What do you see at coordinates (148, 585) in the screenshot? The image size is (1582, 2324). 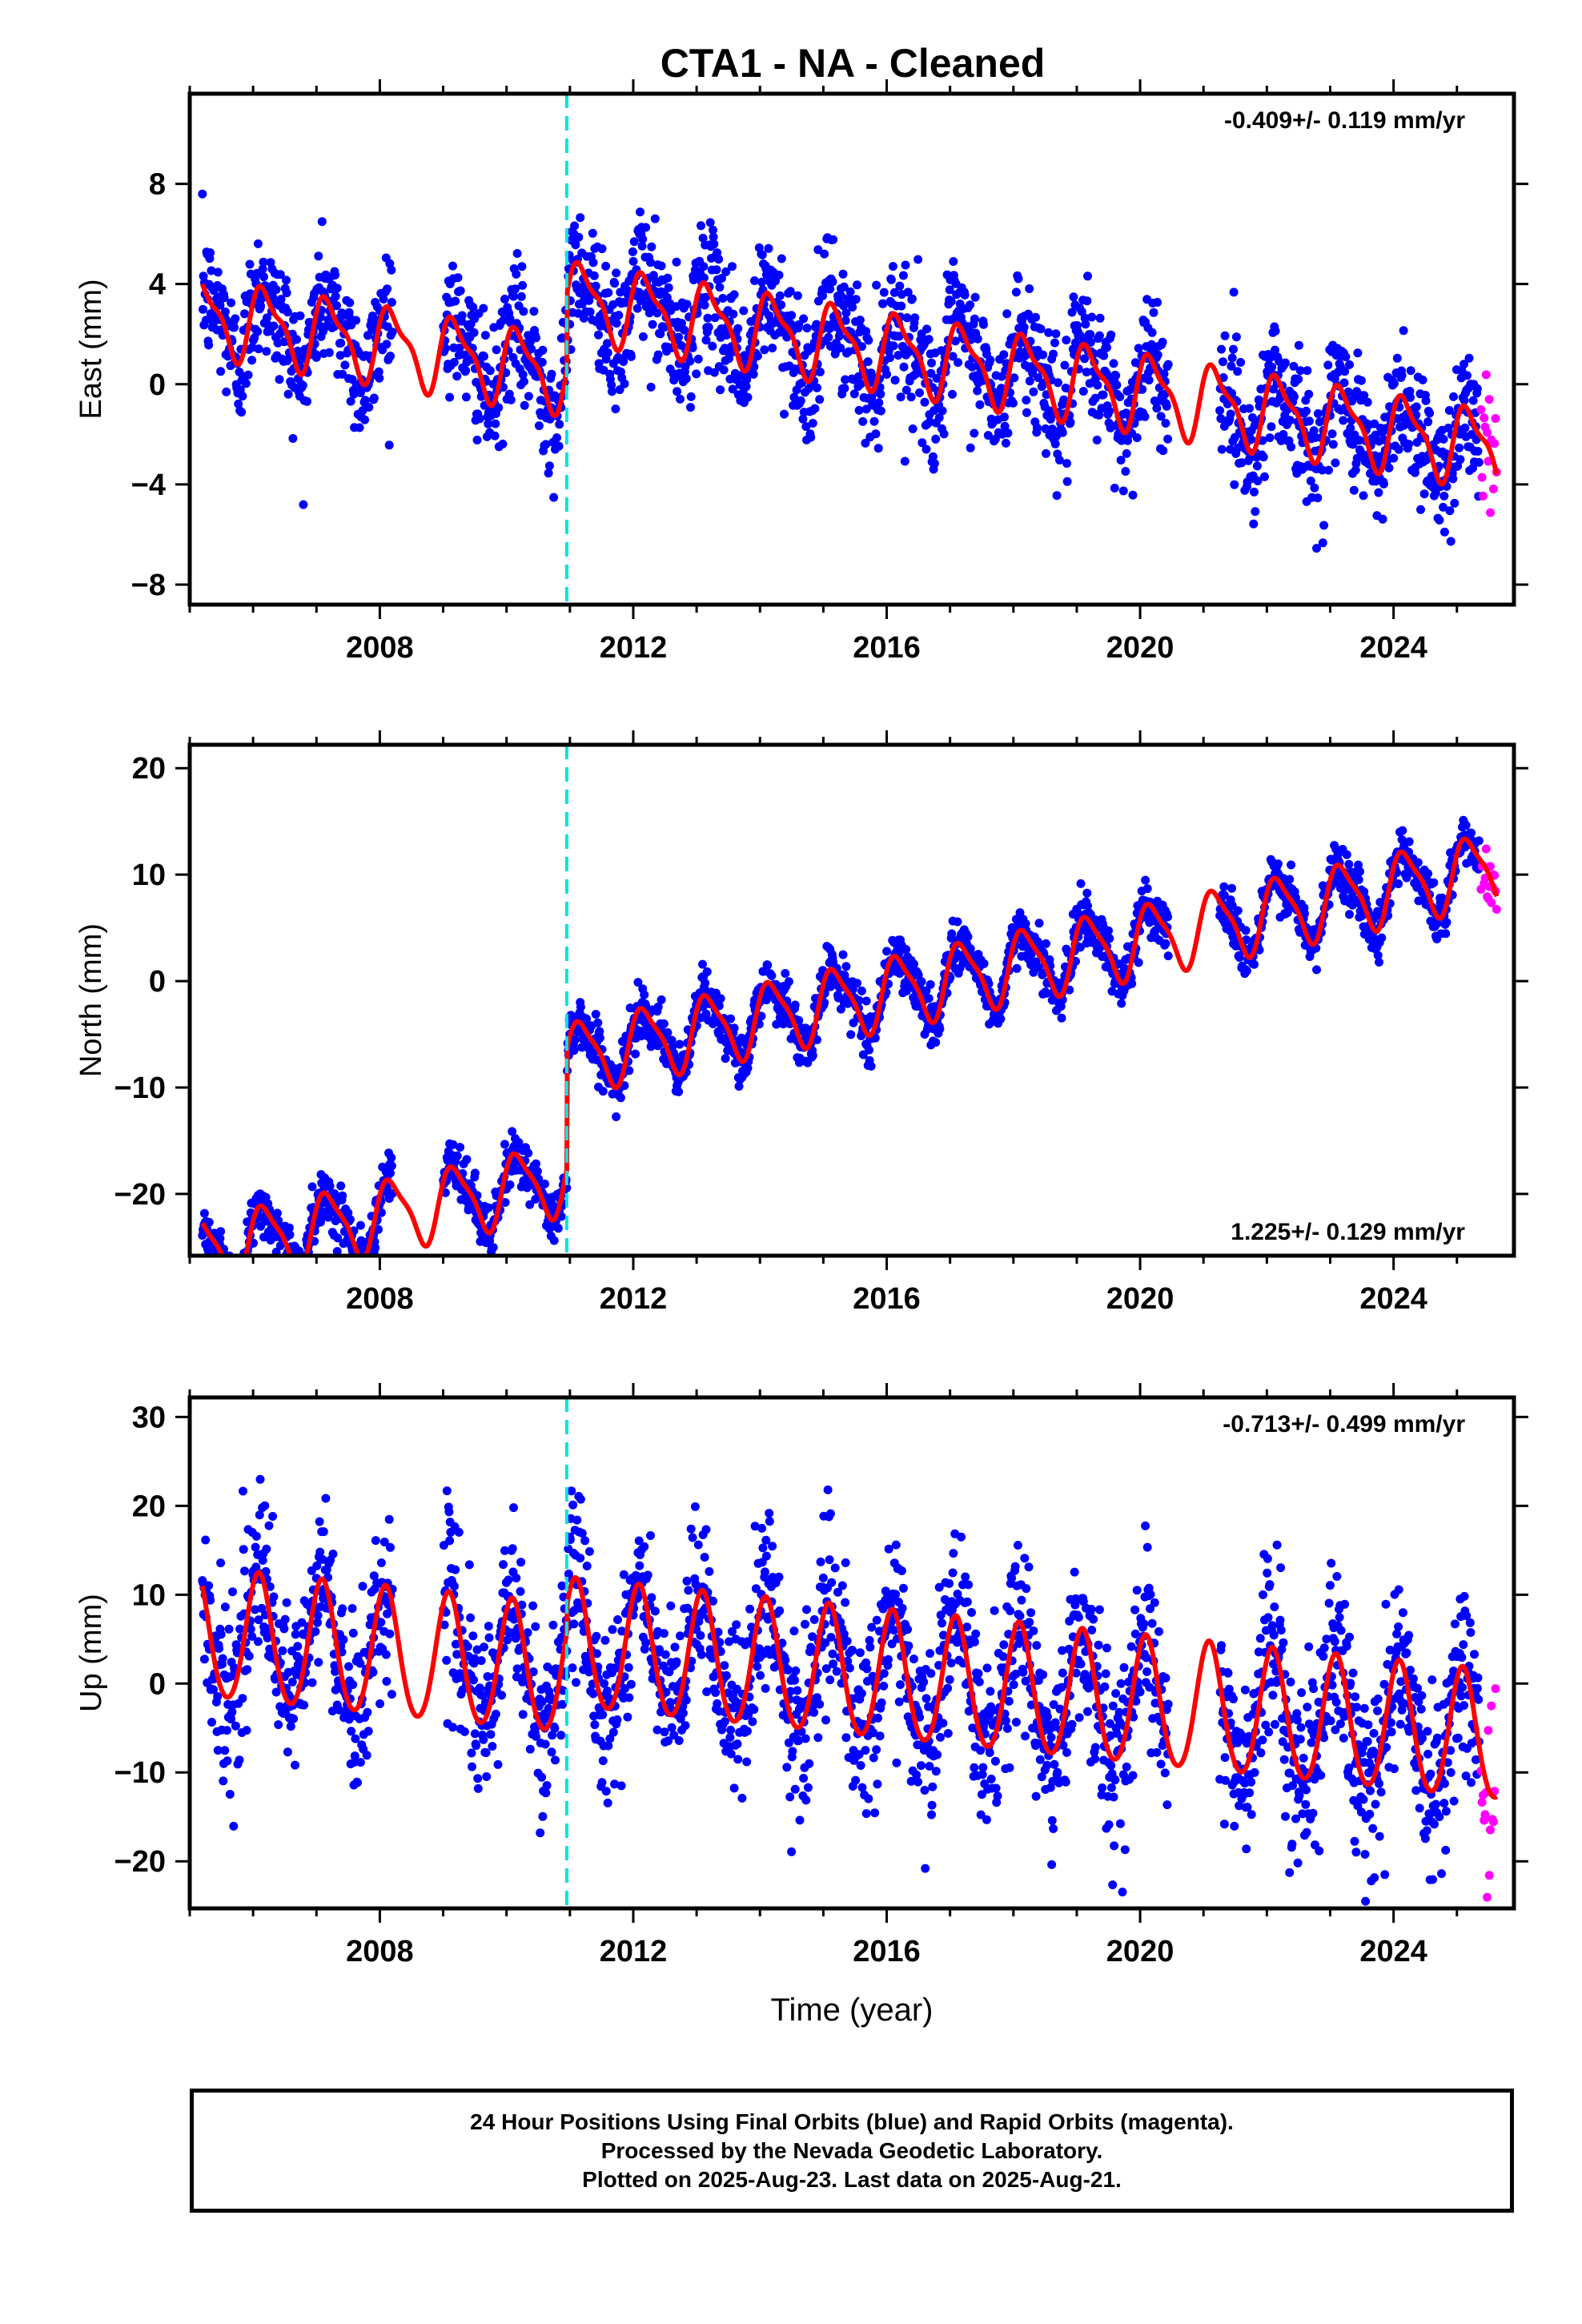 I see `east-y-tick-label: −8` at bounding box center [148, 585].